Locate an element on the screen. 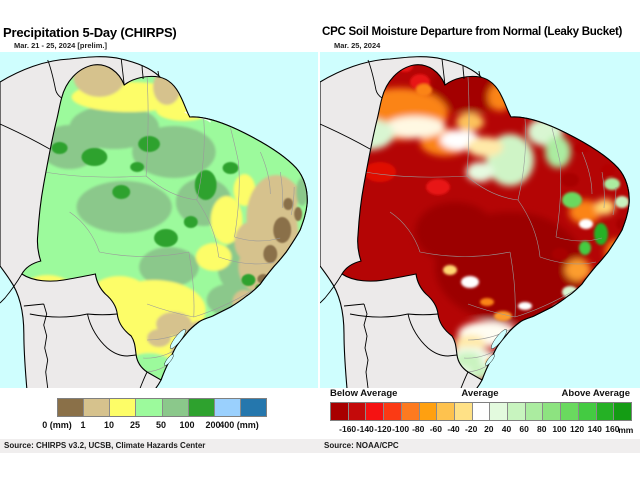  tick-label: 25 is located at coordinates (135, 425).